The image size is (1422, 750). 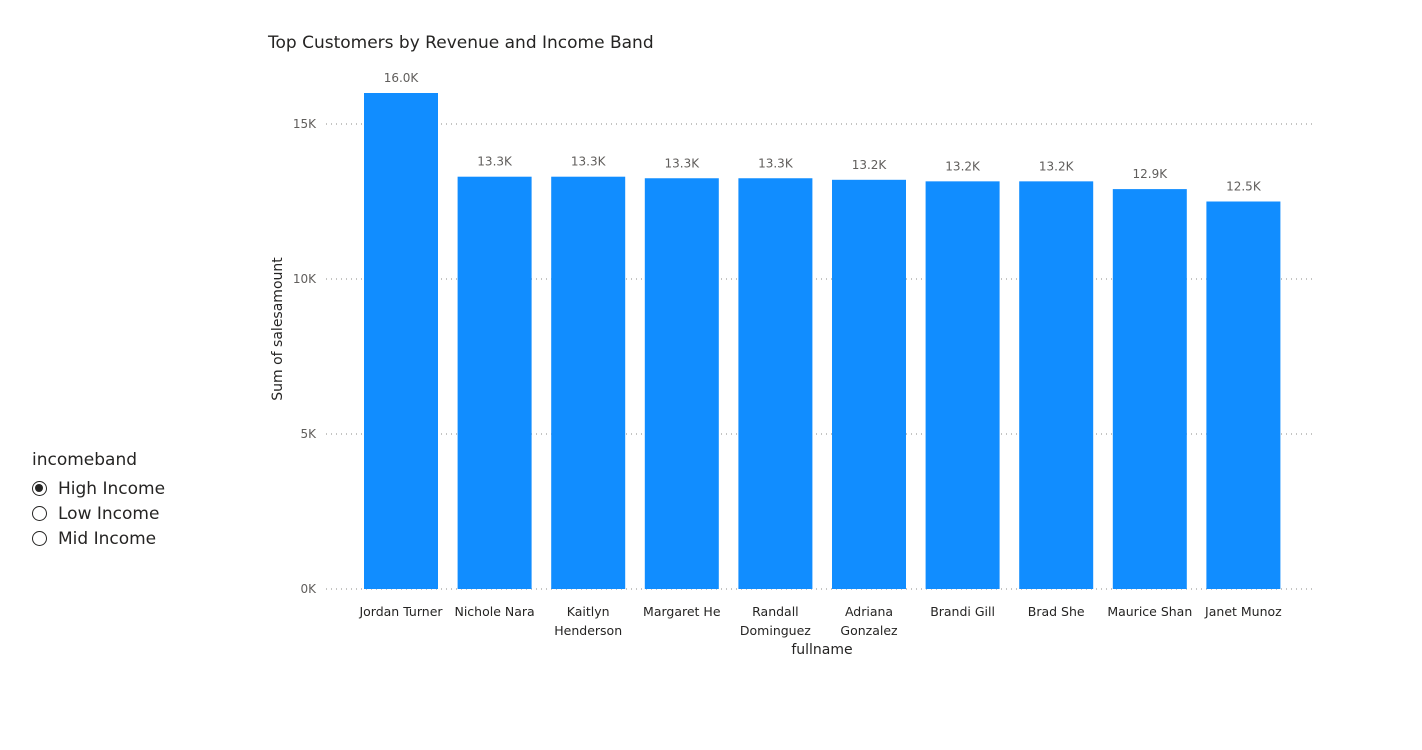 I want to click on x-category-label: Maurice Shan, so click(x=1149, y=611).